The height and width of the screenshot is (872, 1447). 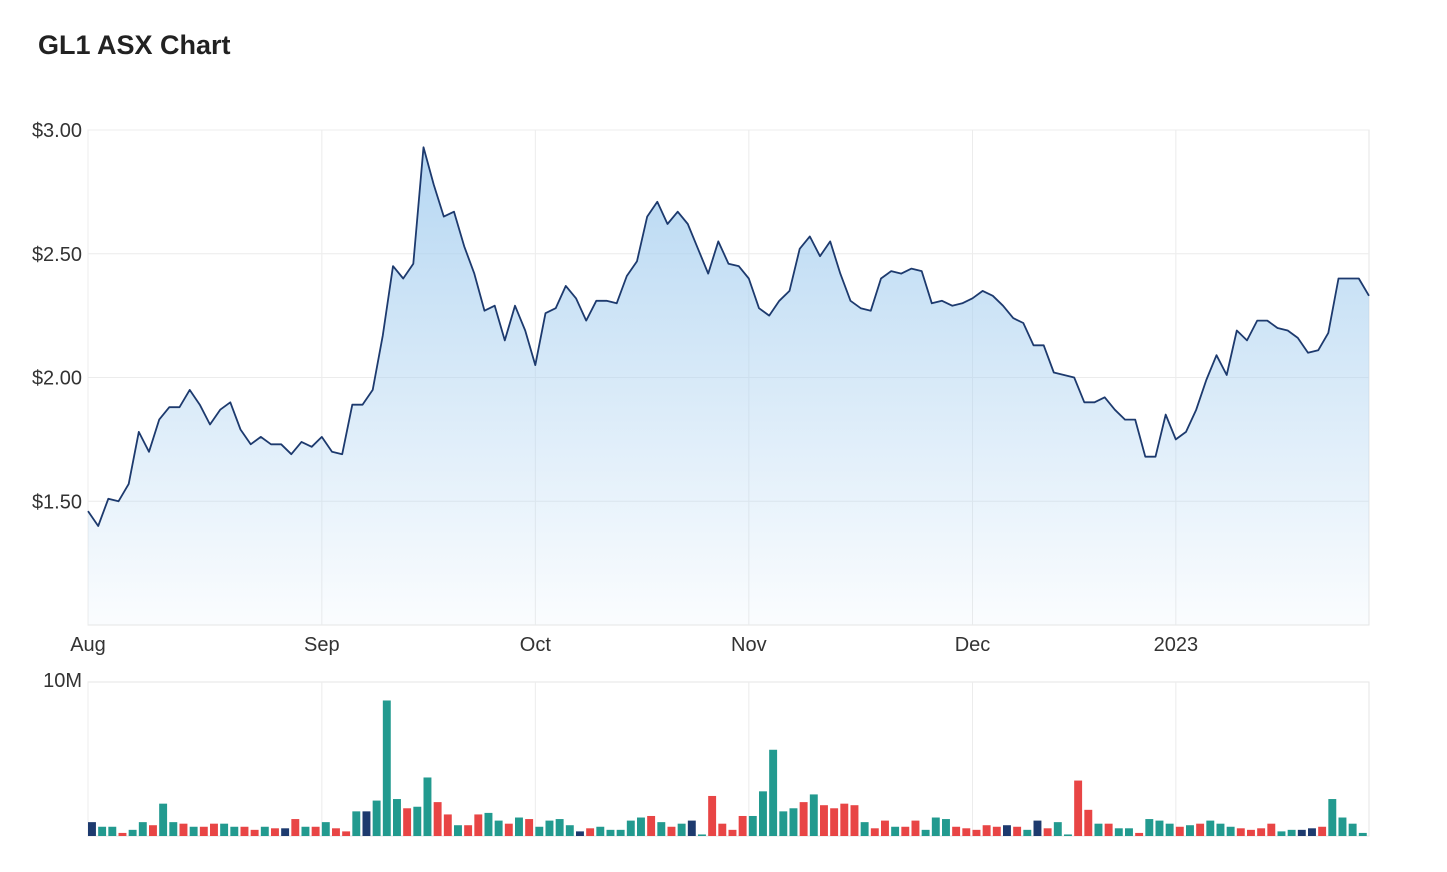 I want to click on volume-y-tick-label: 10M, so click(x=62, y=681).